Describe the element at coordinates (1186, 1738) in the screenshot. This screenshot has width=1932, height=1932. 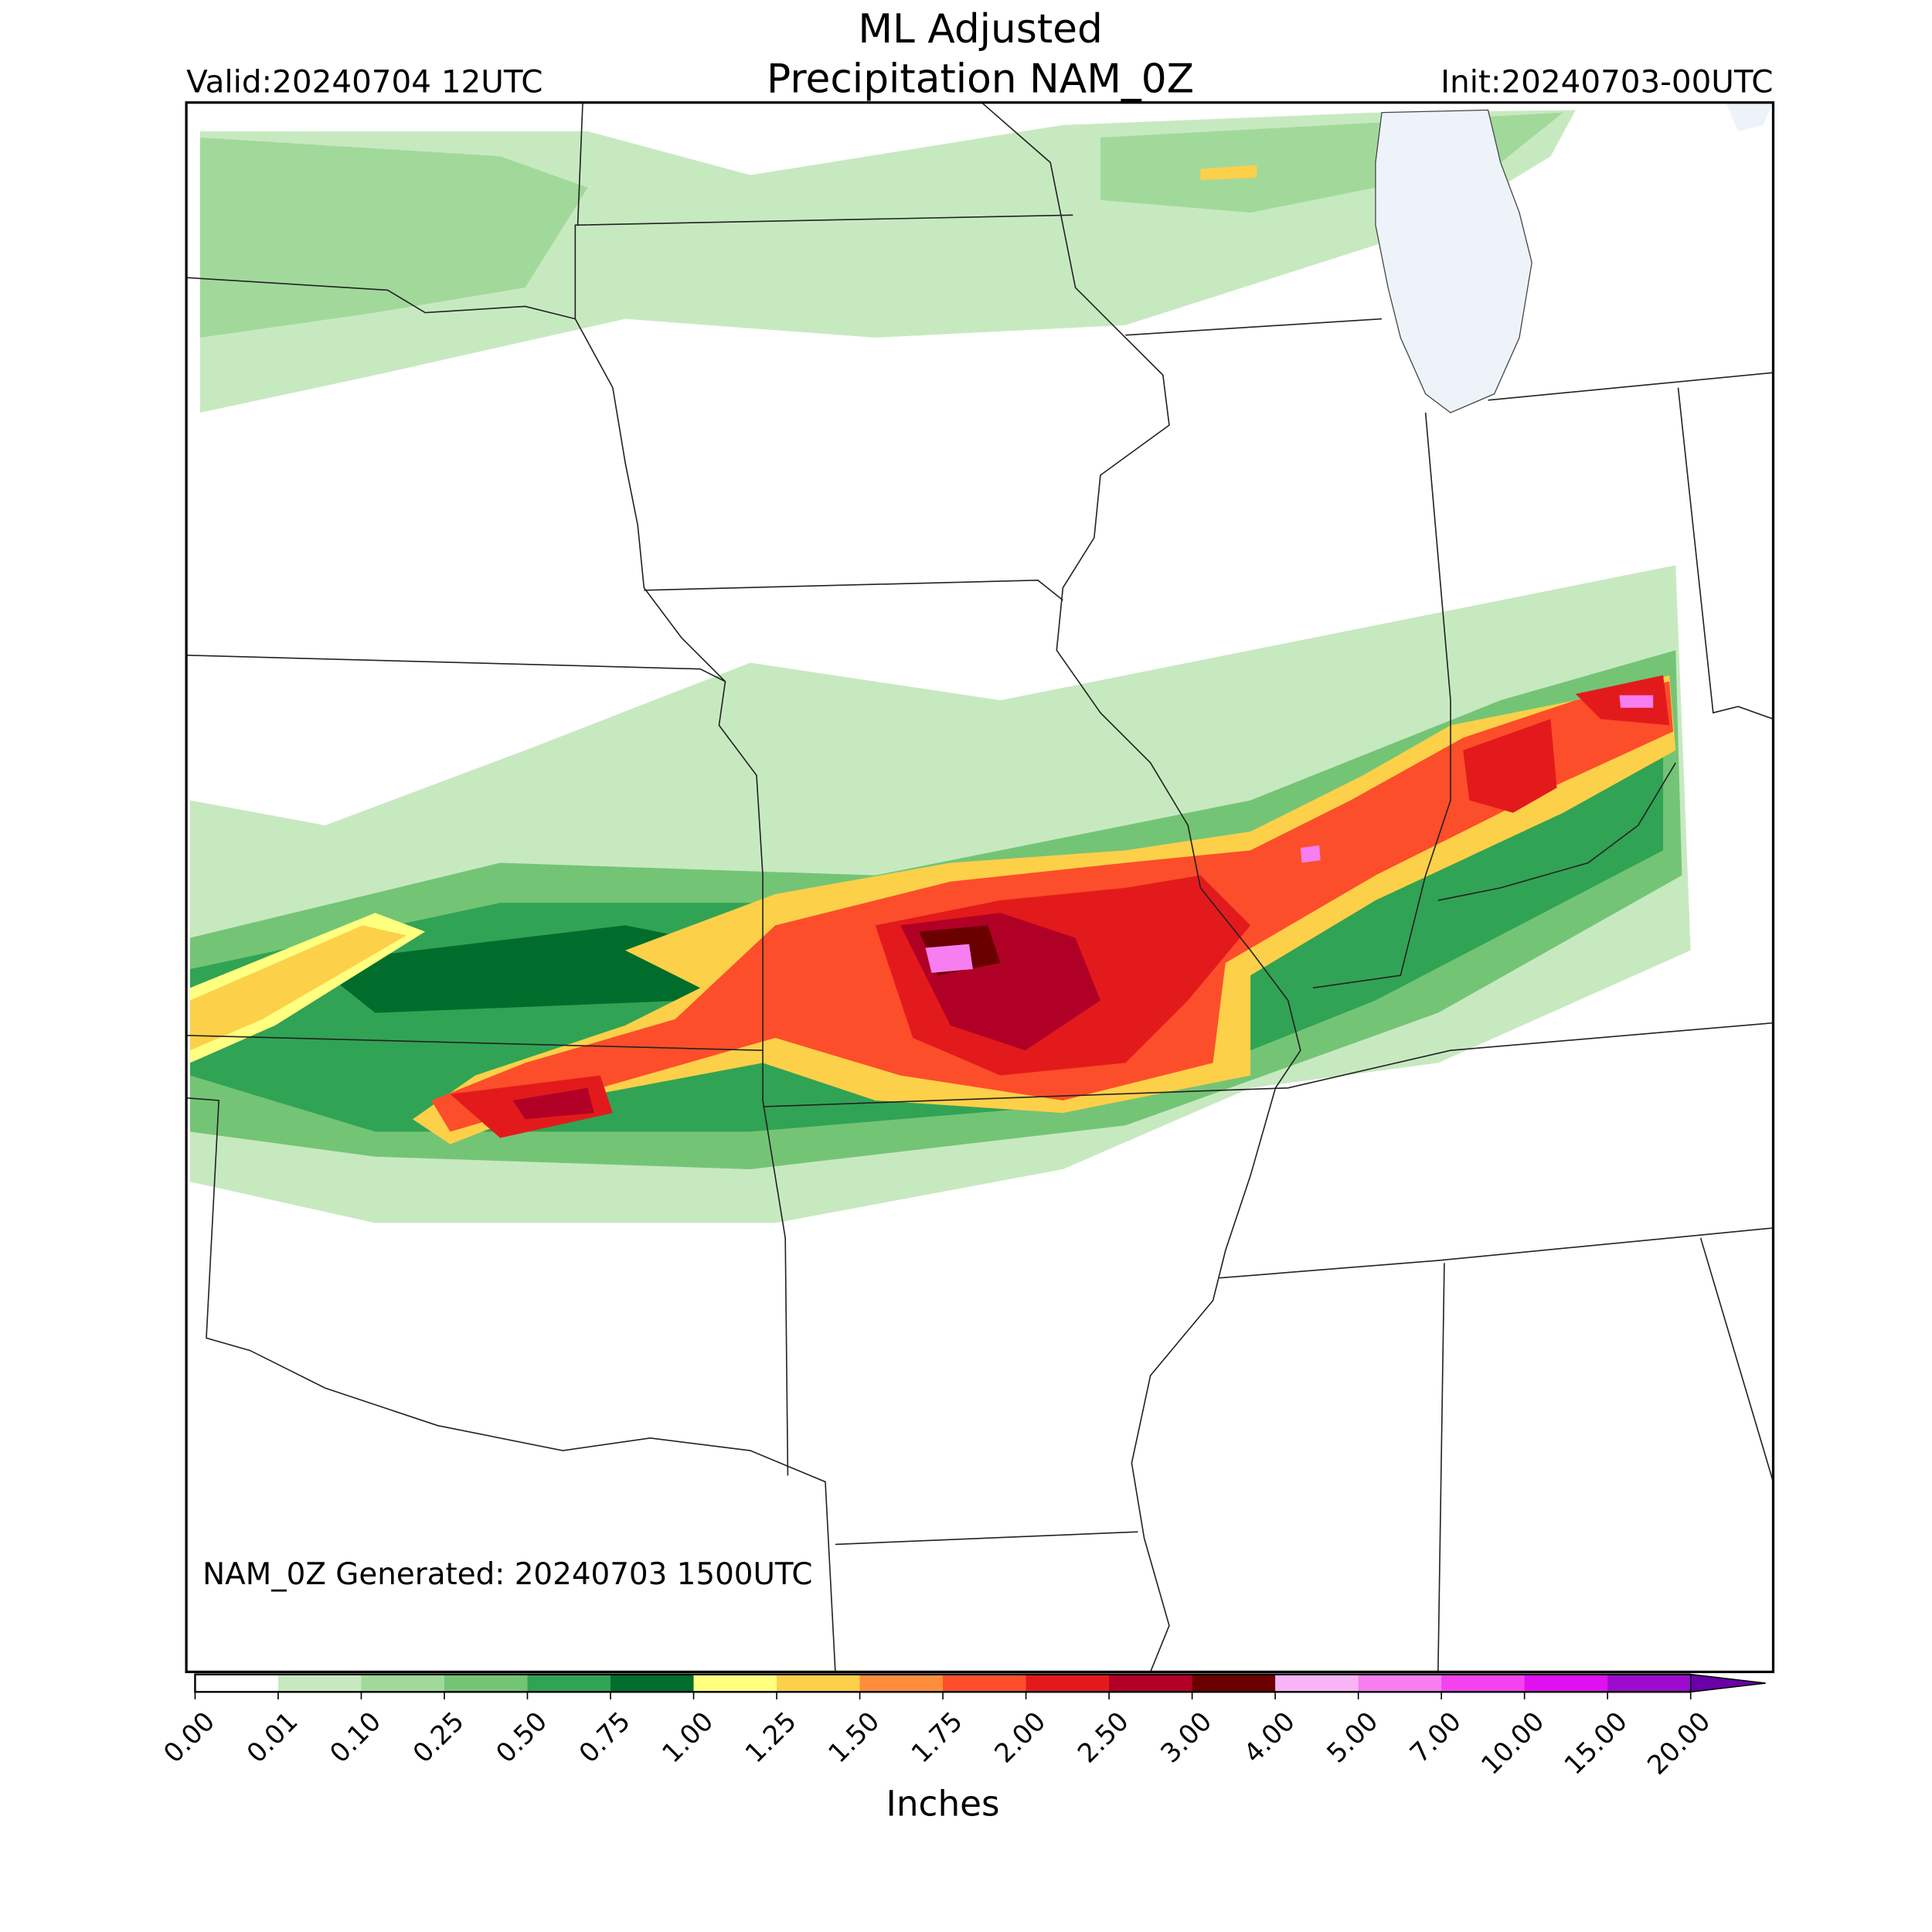
I see `colorbar-tick-label: 3.00` at that location.